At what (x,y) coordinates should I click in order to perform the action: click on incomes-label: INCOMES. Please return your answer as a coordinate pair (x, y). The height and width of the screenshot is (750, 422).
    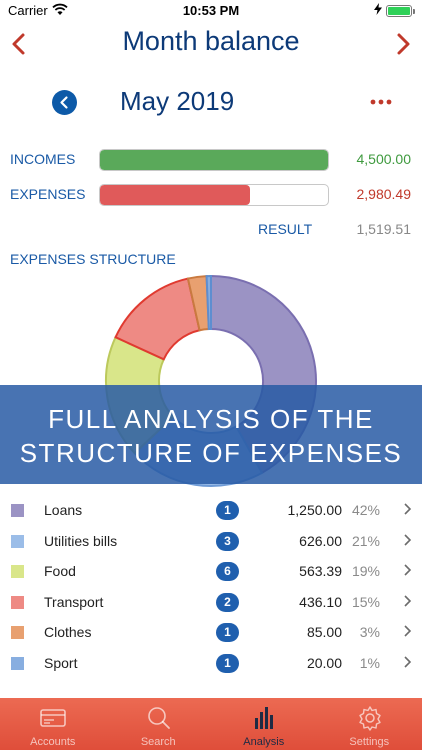
    Looking at the image, I should click on (43, 159).